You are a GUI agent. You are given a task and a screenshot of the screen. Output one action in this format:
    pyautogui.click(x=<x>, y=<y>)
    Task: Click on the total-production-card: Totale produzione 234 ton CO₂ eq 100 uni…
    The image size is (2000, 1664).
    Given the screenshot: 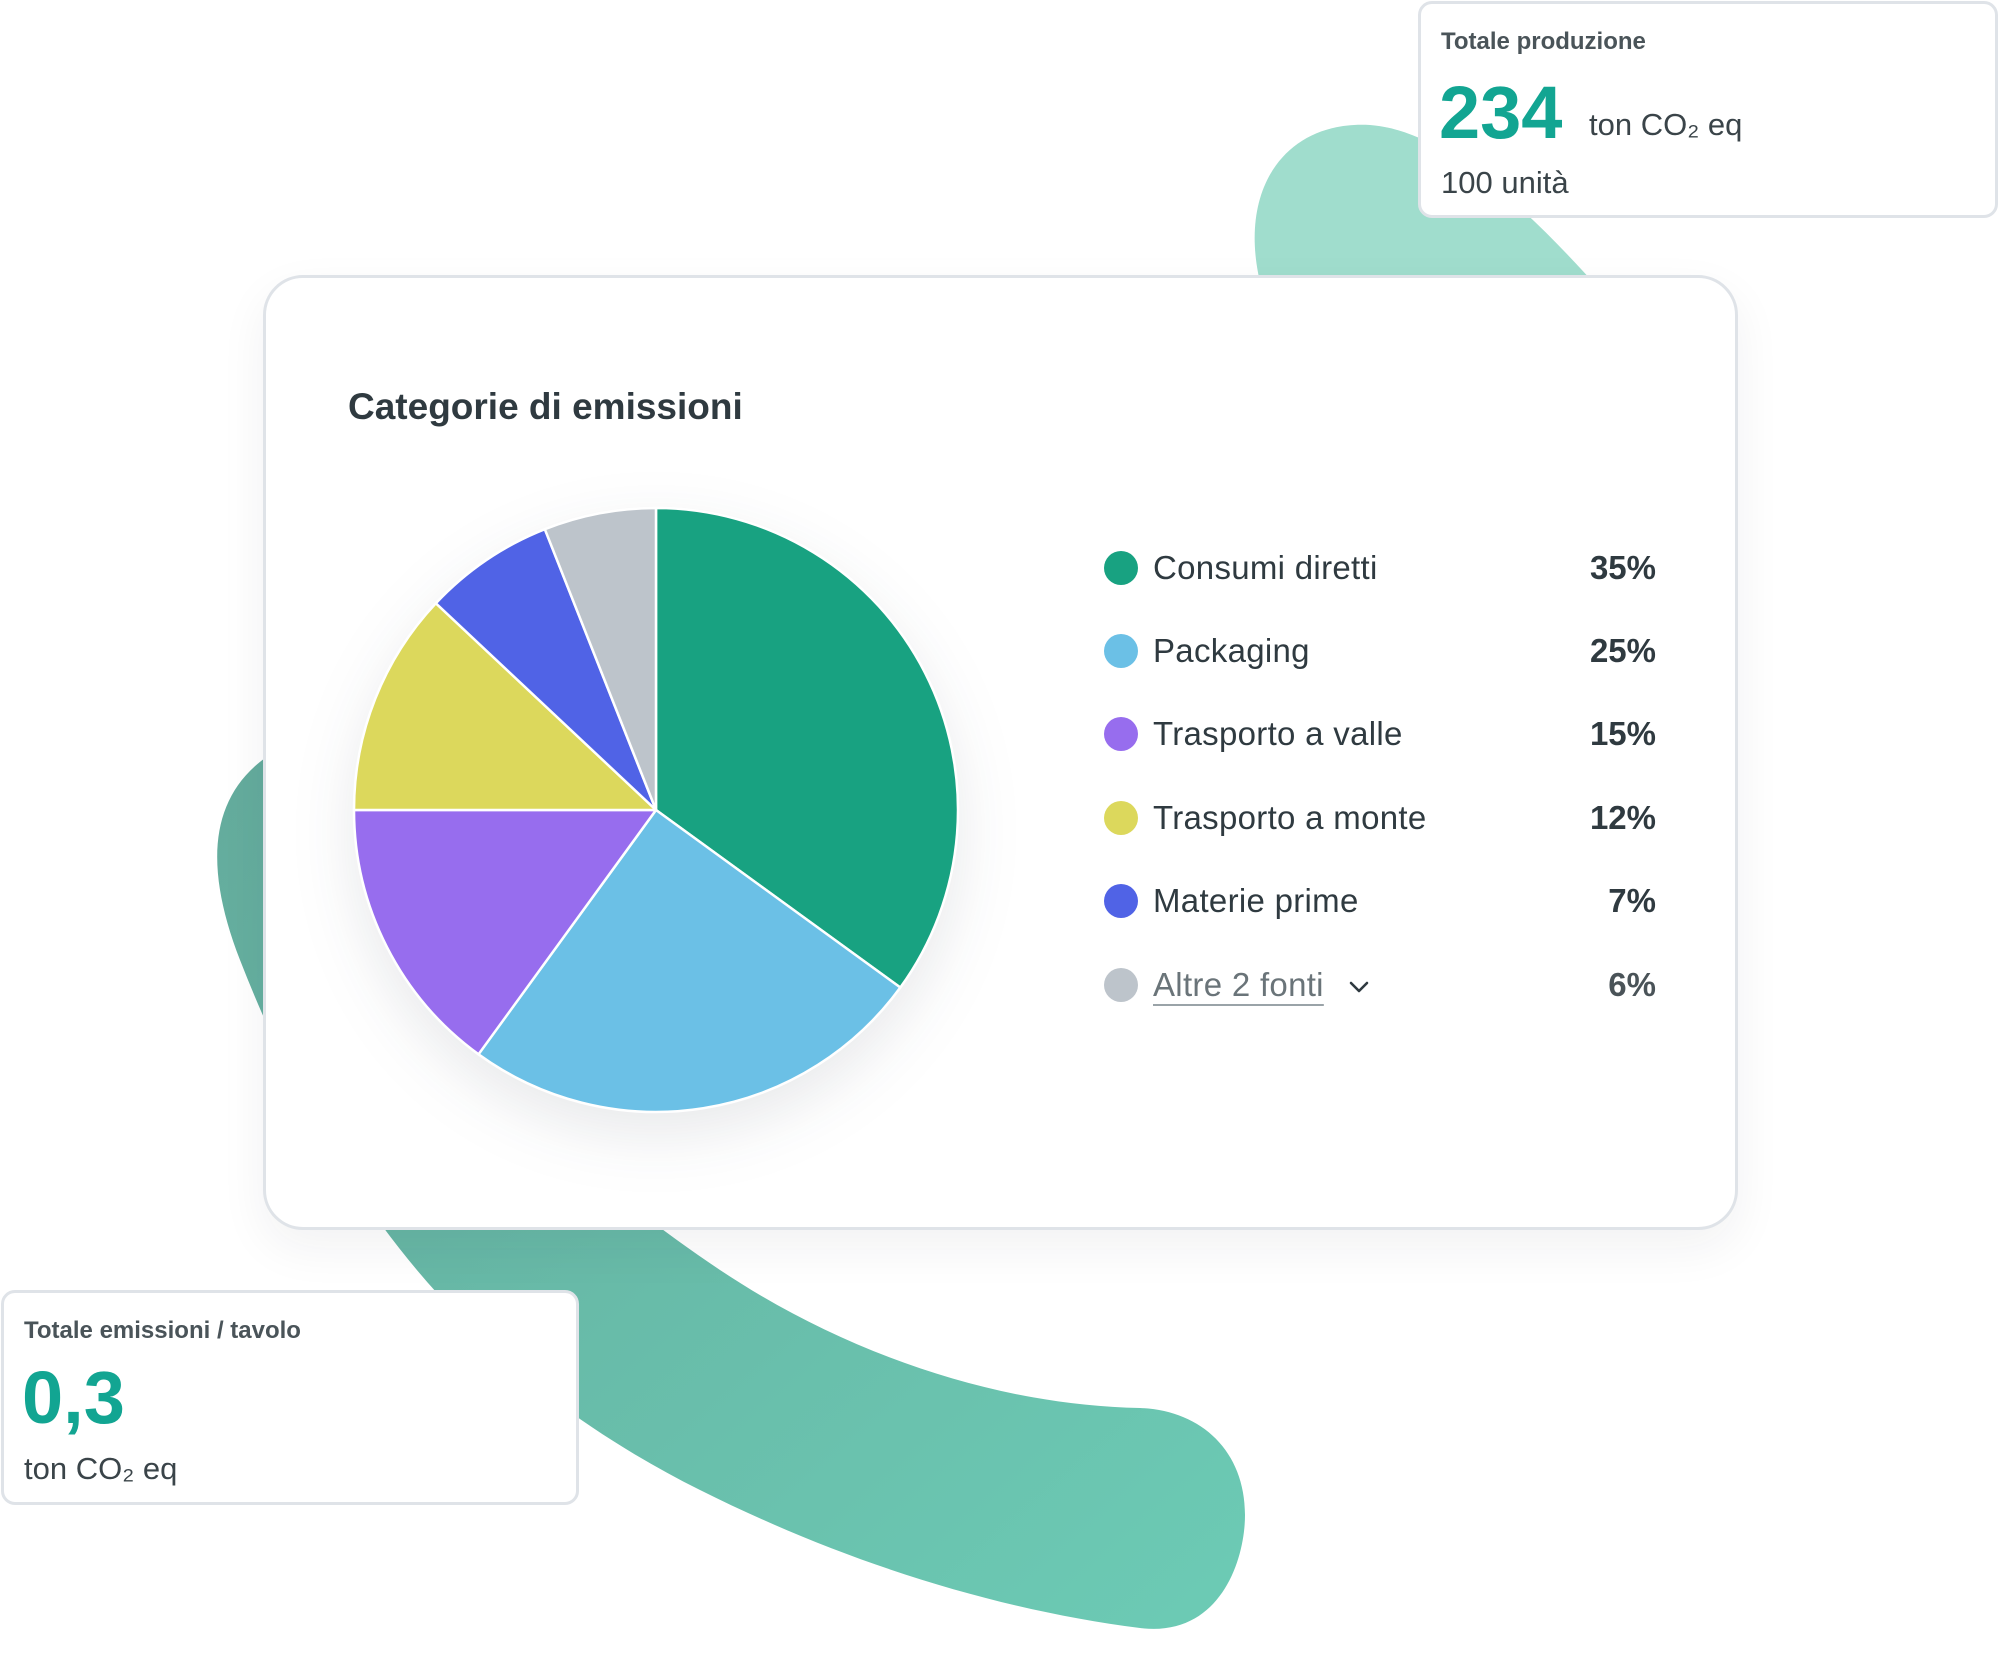 What is the action you would take?
    pyautogui.click(x=1708, y=109)
    